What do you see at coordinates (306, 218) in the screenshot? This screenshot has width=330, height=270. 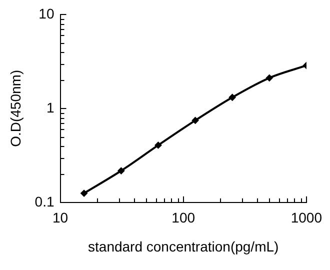 I see `x-tick-label: 1000` at bounding box center [306, 218].